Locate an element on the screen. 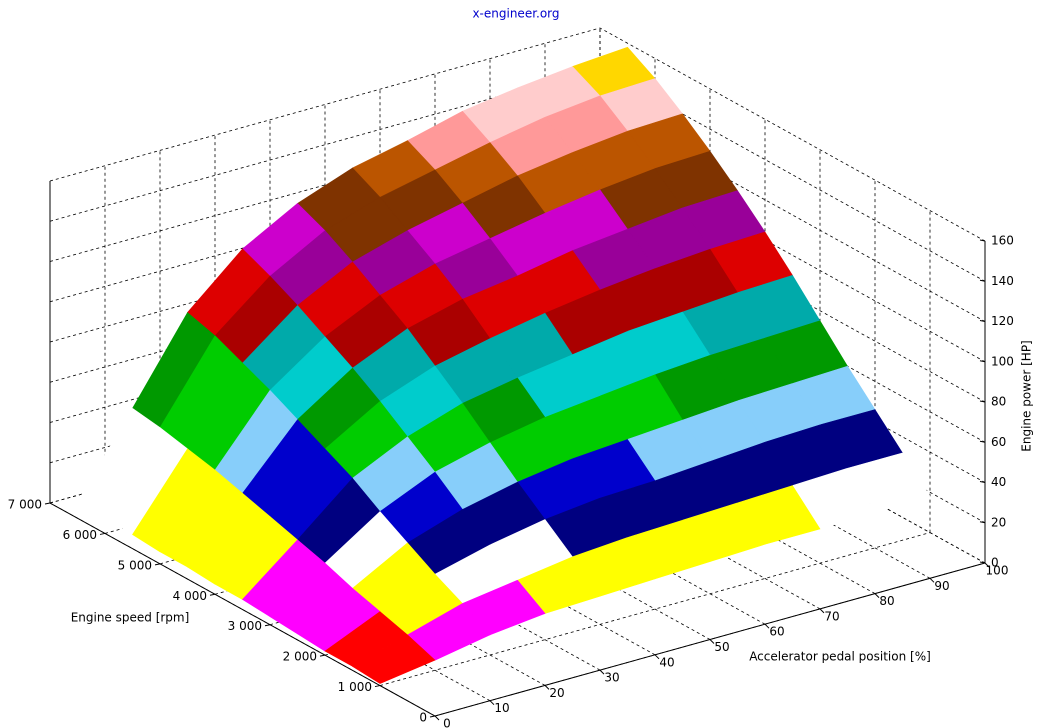 The image size is (1039, 728). y-tick-label: 6 000 is located at coordinates (80, 535).